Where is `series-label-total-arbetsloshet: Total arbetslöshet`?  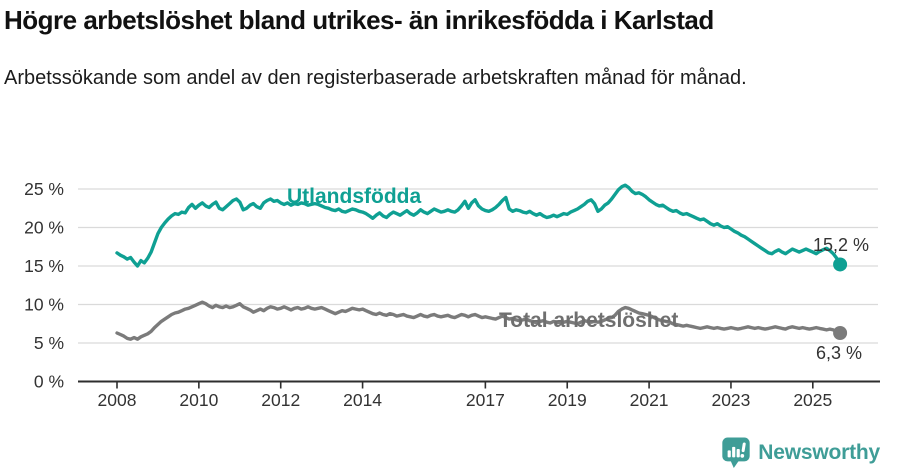
series-label-total-arbetsloshet: Total arbetslöshet is located at coordinates (589, 320).